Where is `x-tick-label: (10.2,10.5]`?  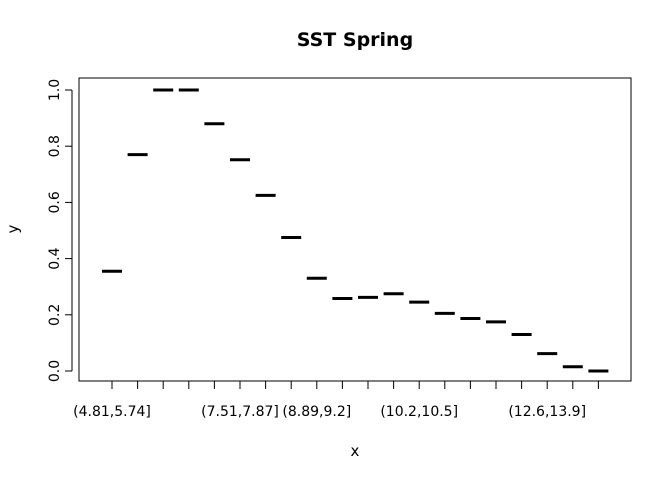 x-tick-label: (10.2,10.5] is located at coordinates (419, 412).